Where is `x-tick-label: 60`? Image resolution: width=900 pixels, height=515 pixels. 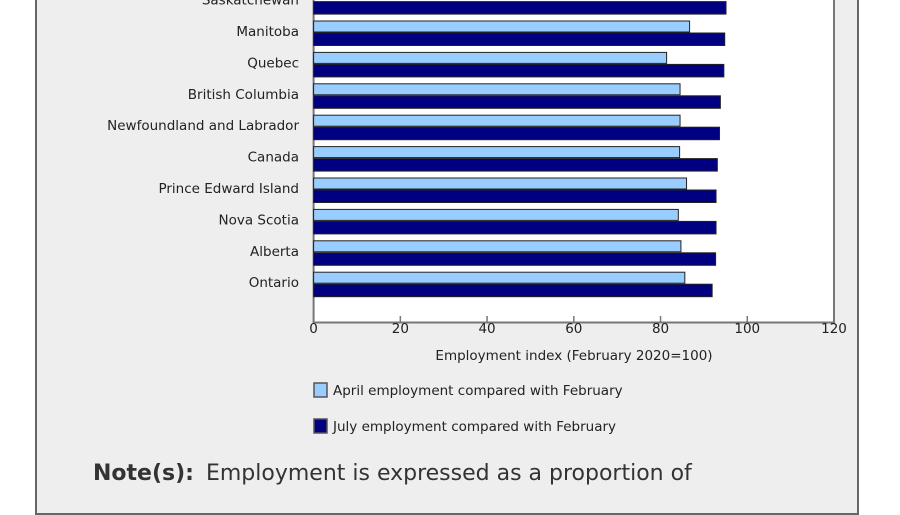
x-tick-label: 60 is located at coordinates (573, 329).